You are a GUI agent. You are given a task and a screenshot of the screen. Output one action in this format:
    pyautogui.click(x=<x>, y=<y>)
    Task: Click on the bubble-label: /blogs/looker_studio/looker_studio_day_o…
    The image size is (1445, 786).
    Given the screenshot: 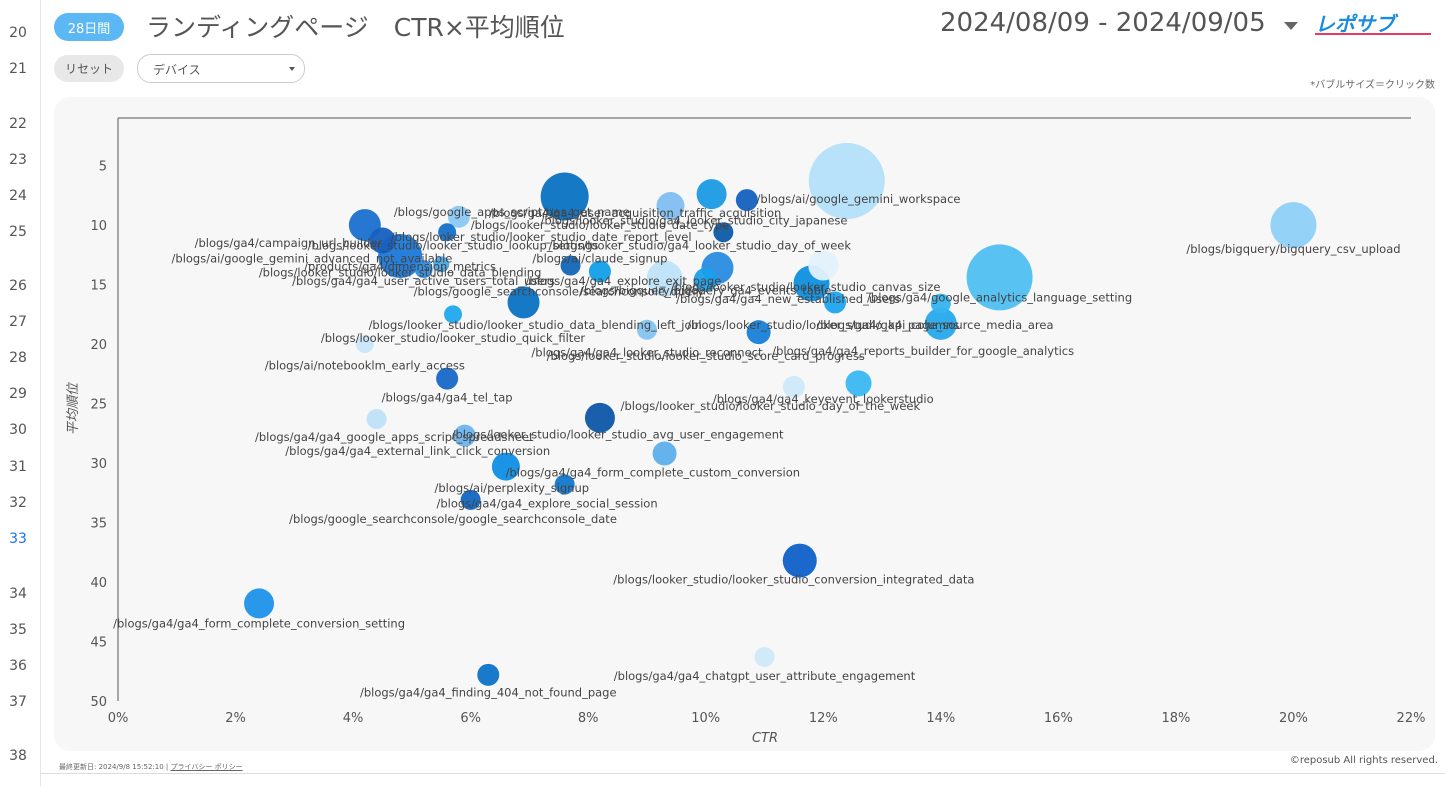 What is the action you would take?
    pyautogui.click(x=771, y=406)
    